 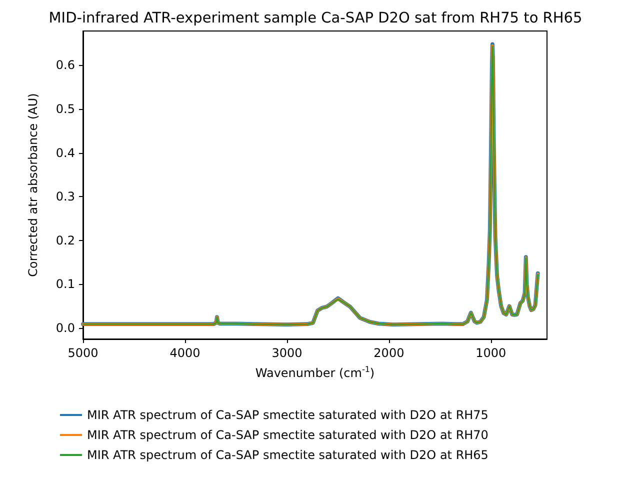 I want to click on chart-title: MID-infrared ATR-experiment sample Ca-SAP D2O sat from RH75 to RH65, so click(x=315, y=18).